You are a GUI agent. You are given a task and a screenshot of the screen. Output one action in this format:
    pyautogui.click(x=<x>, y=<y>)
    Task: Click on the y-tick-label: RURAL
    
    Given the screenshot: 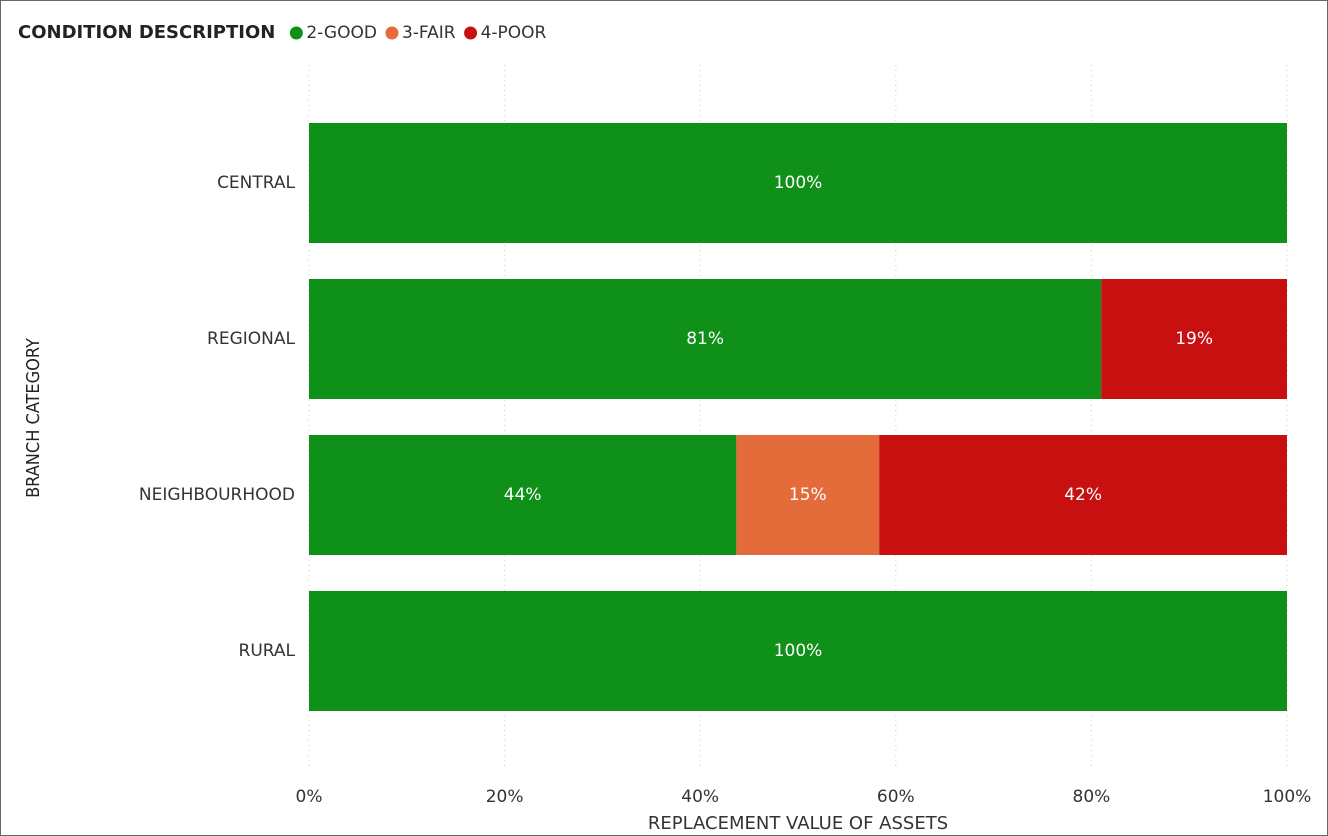 What is the action you would take?
    pyautogui.click(x=267, y=651)
    